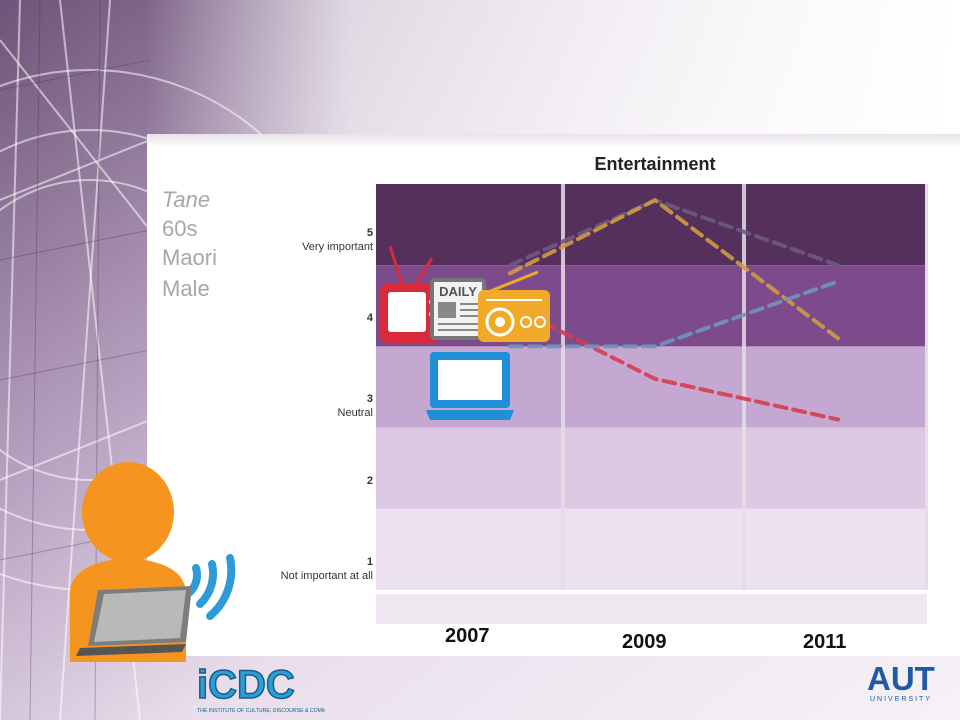  I want to click on laptop-illustration-icon, so click(134, 621).